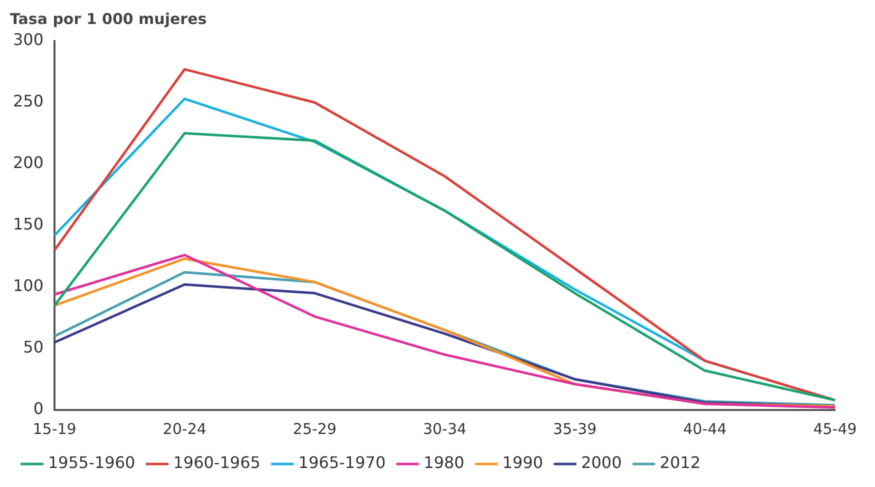 The image size is (875, 487). What do you see at coordinates (575, 429) in the screenshot?
I see `x-tick-label: 35-39` at bounding box center [575, 429].